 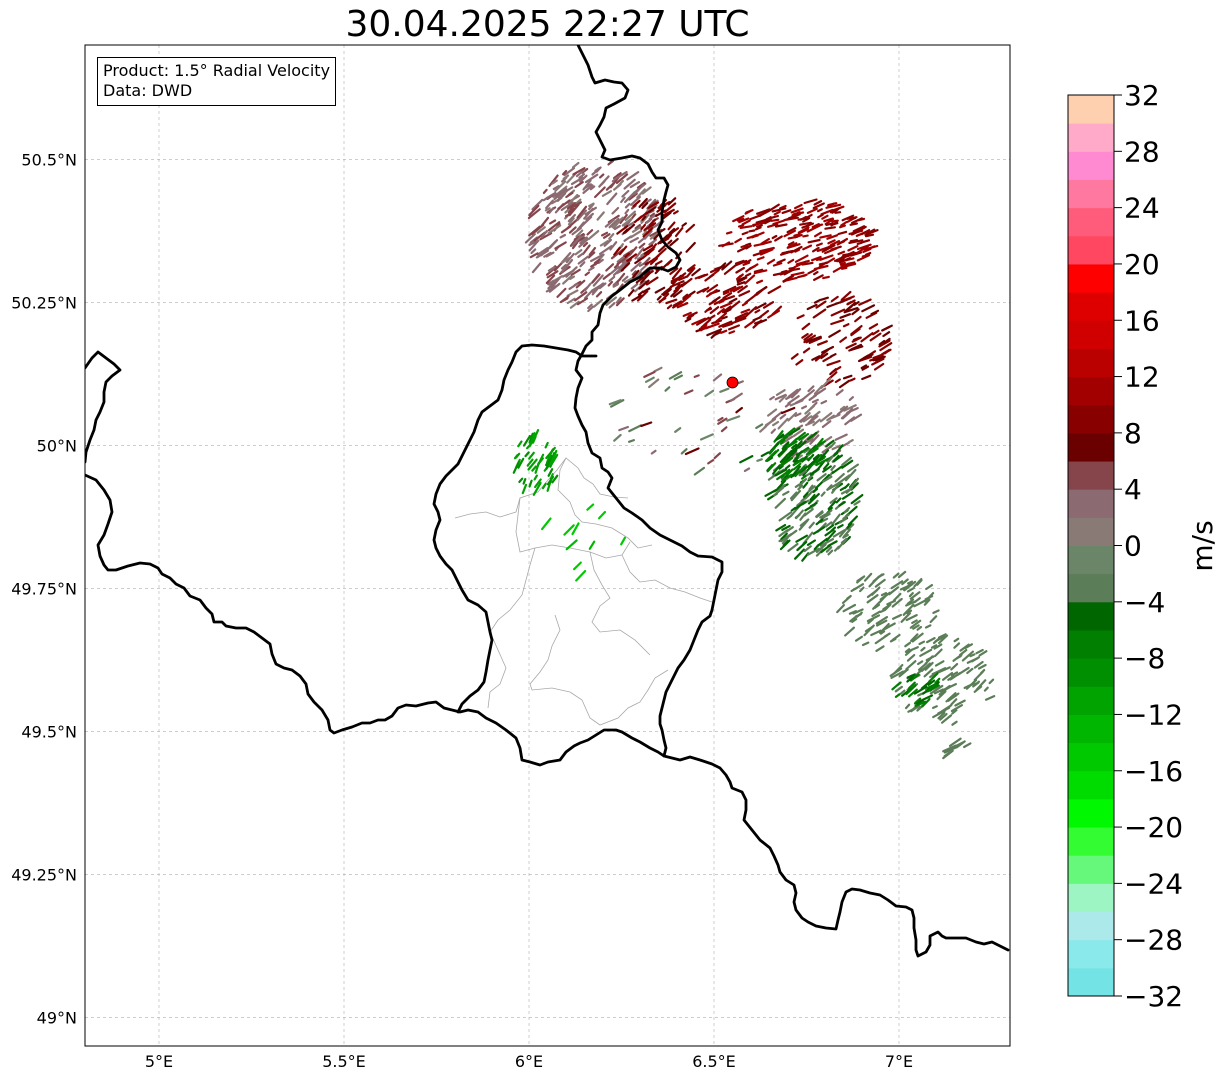 What do you see at coordinates (1153, 771) in the screenshot?
I see `colorbar-tick-label: −16` at bounding box center [1153, 771].